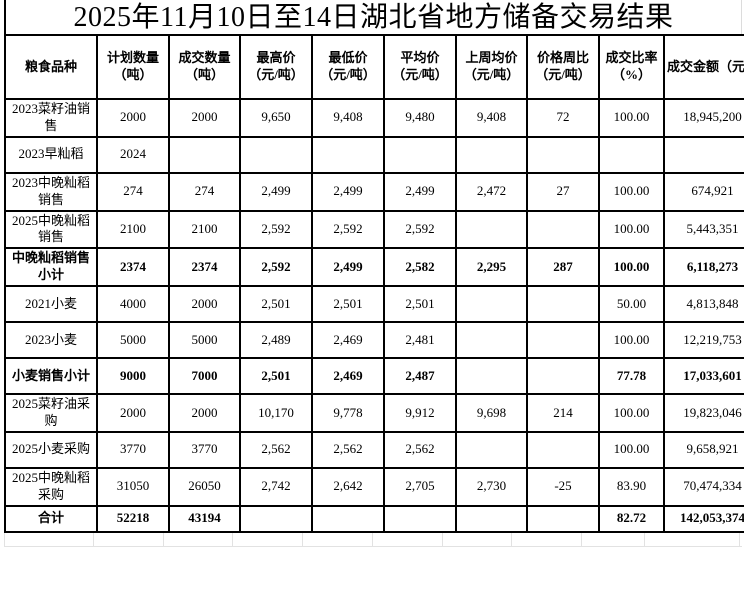 The width and height of the screenshot is (744, 590). Describe the element at coordinates (491, 267) in the screenshot. I see `value-cell: 2,295` at that location.